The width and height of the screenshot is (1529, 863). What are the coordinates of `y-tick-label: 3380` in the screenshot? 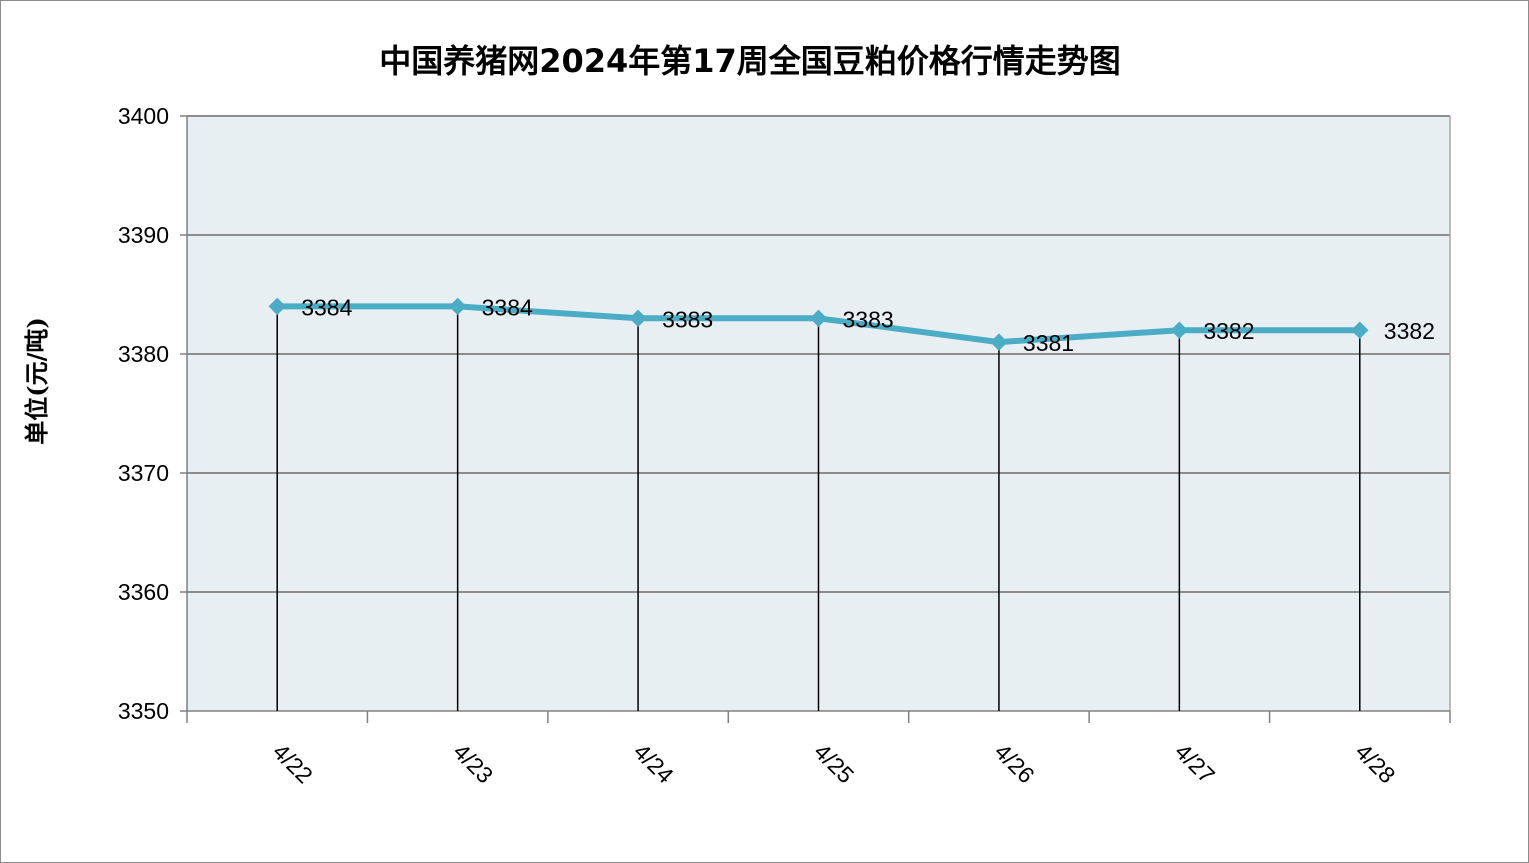 It's located at (143, 354).